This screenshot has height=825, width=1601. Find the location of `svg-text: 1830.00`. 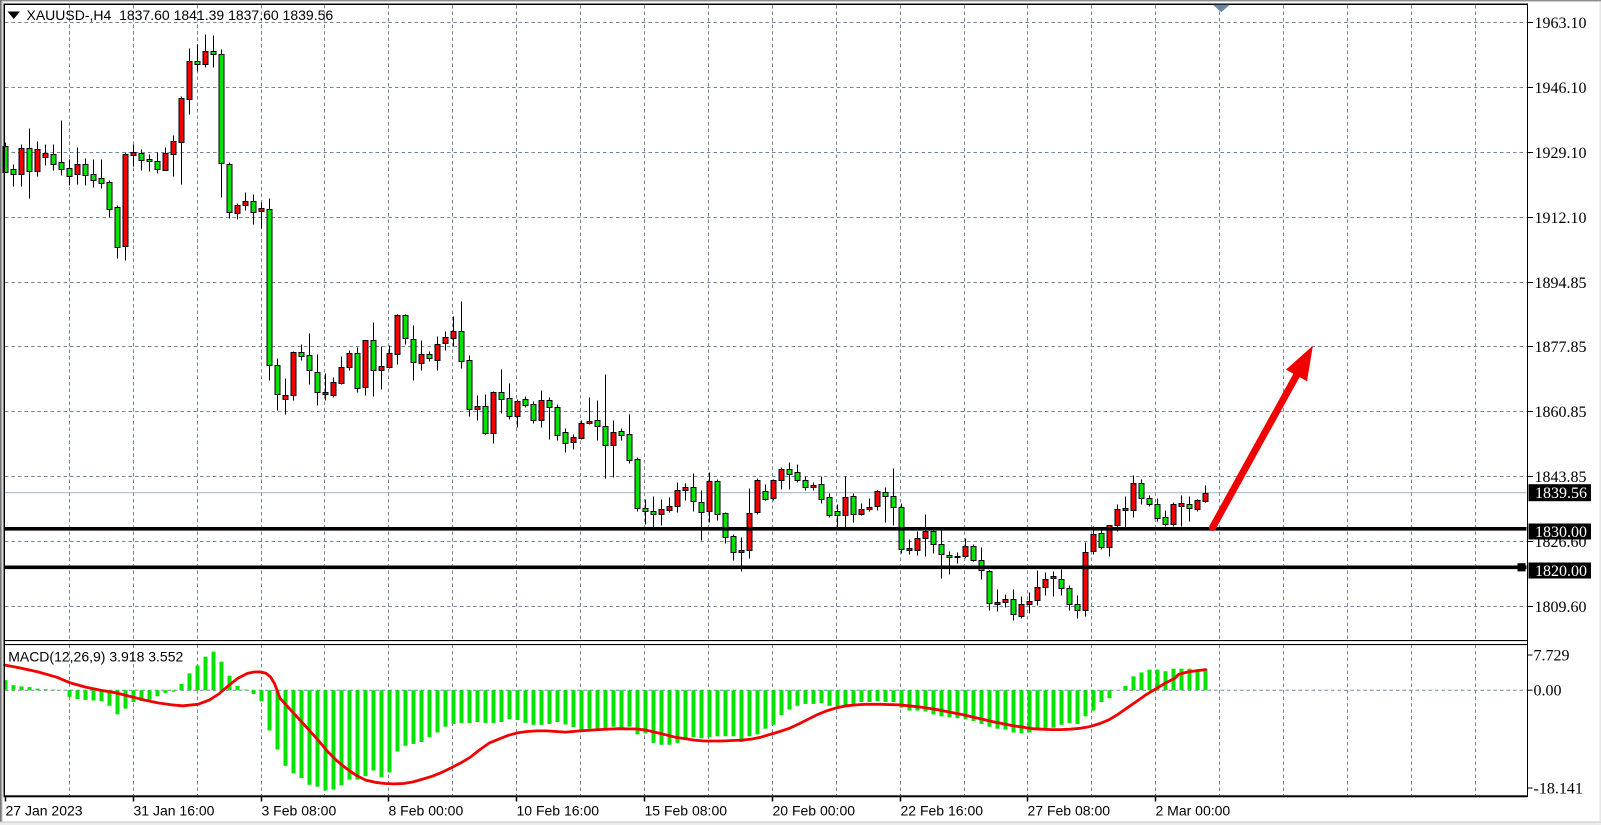

svg-text: 1830.00 is located at coordinates (1561, 532).